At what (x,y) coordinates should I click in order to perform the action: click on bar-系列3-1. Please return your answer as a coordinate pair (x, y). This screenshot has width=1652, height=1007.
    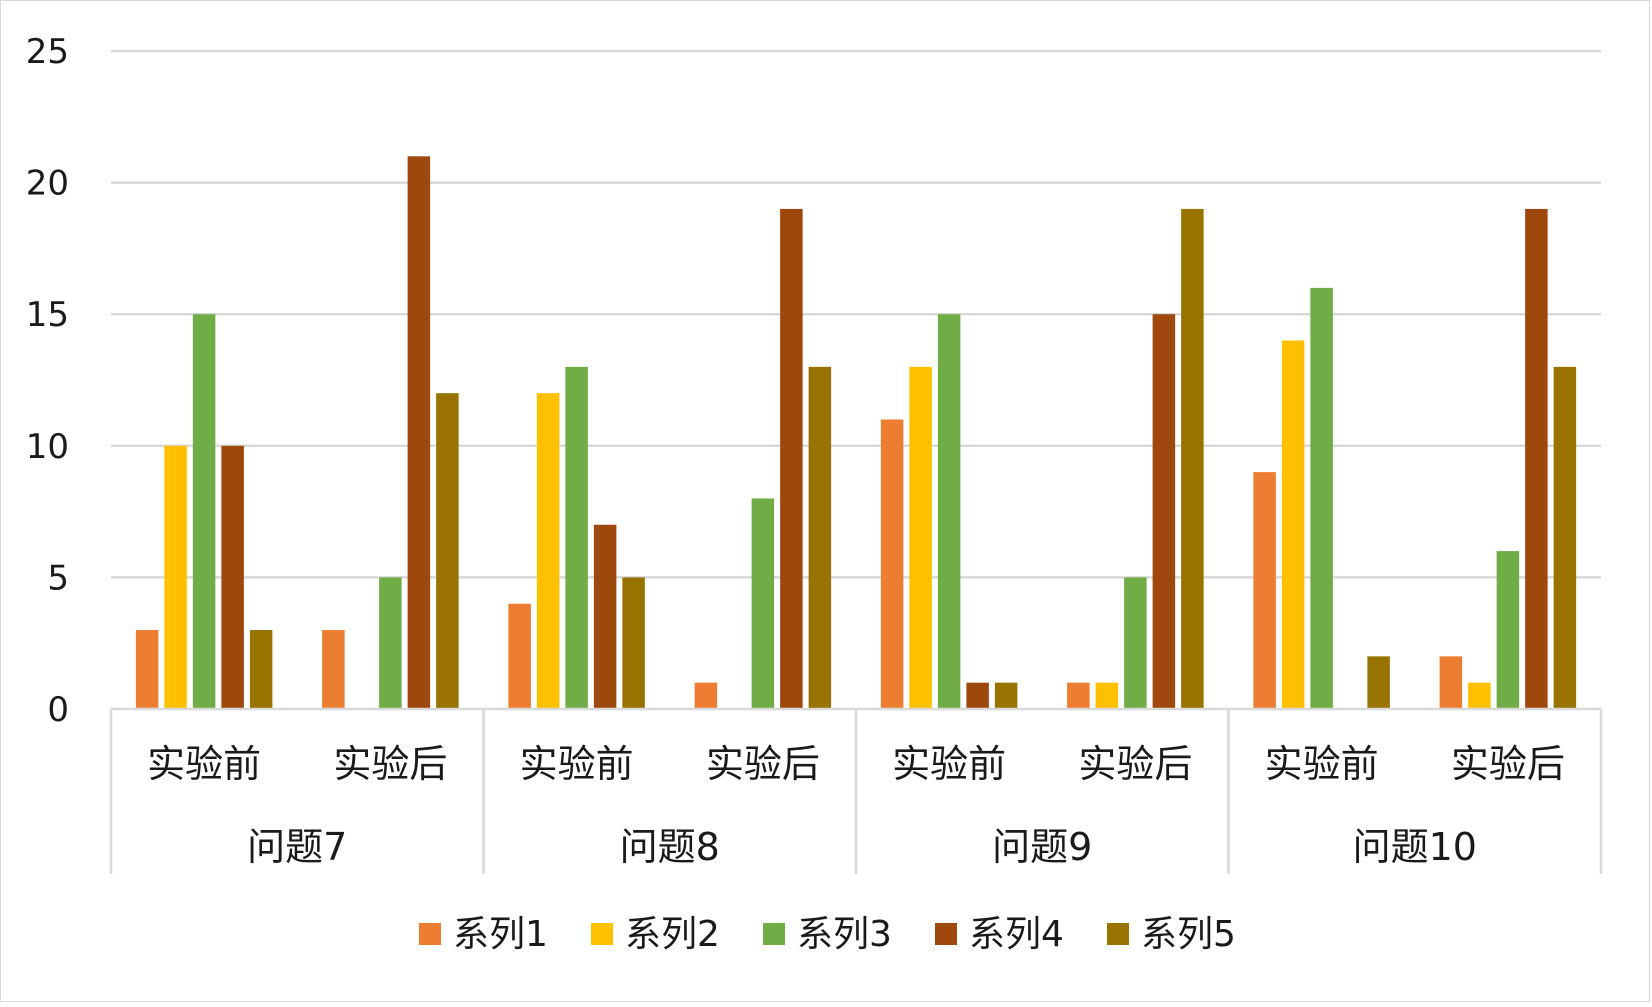
    Looking at the image, I should click on (390, 643).